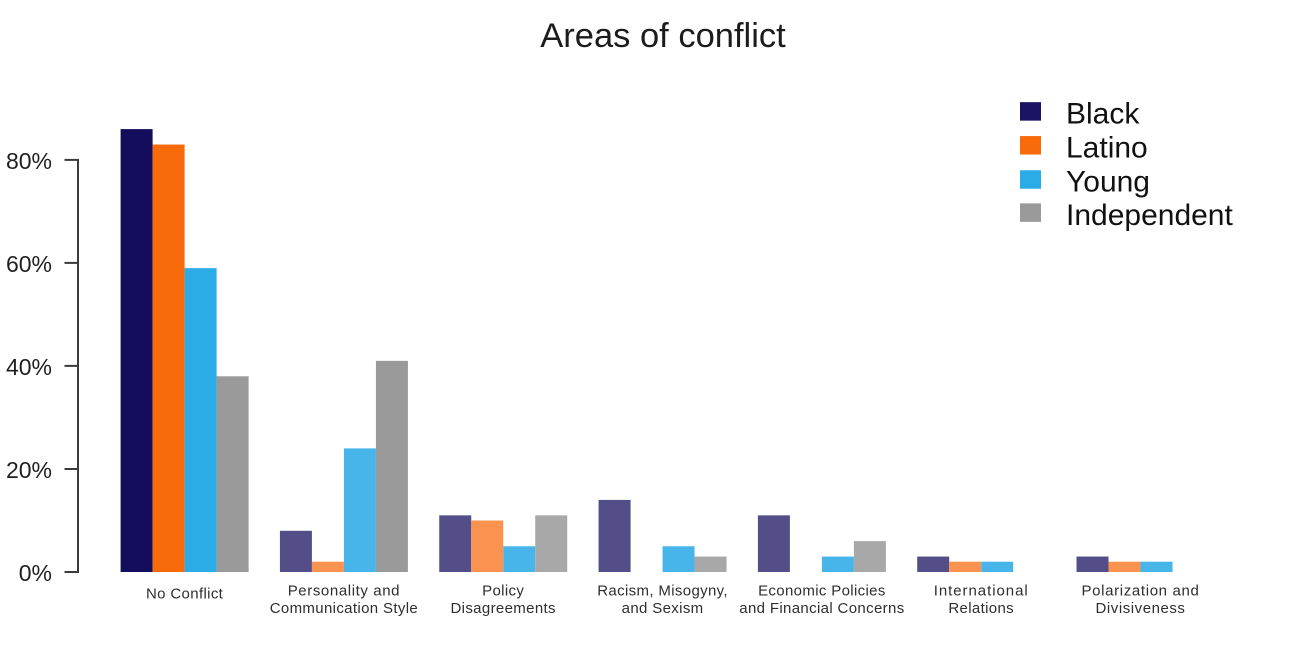  Describe the element at coordinates (29, 264) in the screenshot. I see `svg-text: 60%` at that location.